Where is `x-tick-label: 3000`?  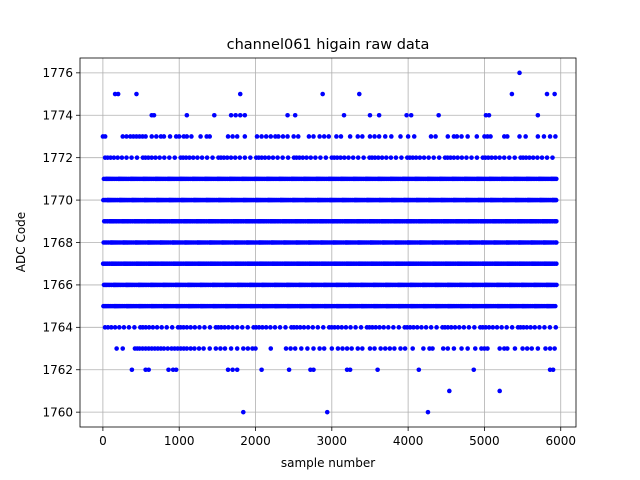
x-tick-label: 3000 is located at coordinates (332, 441).